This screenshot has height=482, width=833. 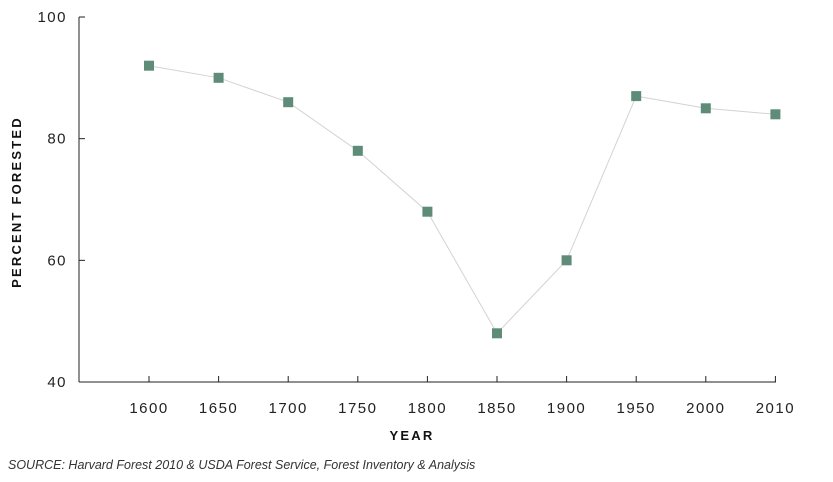 What do you see at coordinates (148, 408) in the screenshot?
I see `x-tick-label: 1600` at bounding box center [148, 408].